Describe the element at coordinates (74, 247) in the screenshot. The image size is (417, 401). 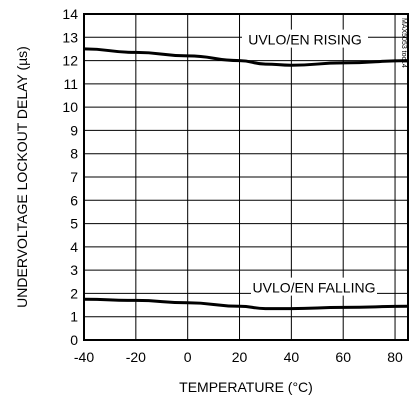
I see `y-tick-label: 4` at that location.